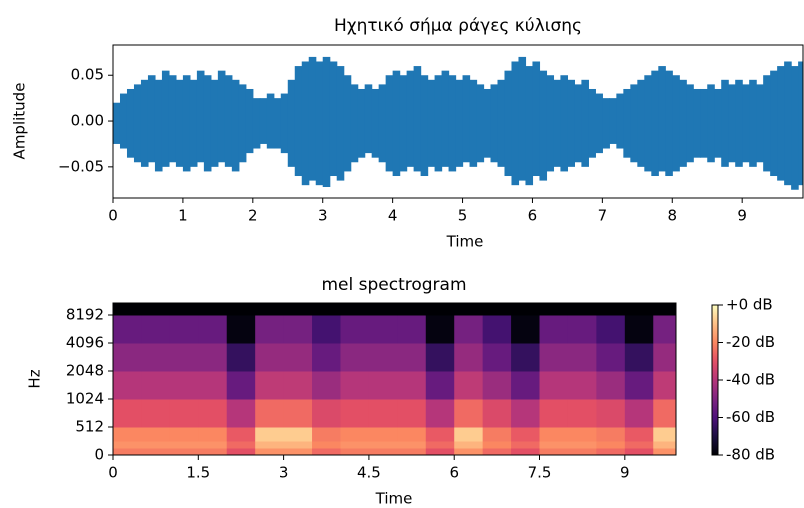  What do you see at coordinates (323, 216) in the screenshot?
I see `x-tick-label: 3` at bounding box center [323, 216].